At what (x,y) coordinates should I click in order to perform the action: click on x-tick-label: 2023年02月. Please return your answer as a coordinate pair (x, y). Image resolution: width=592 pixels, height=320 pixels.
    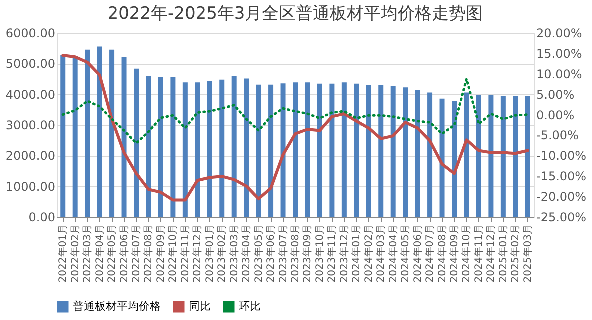
    Looking at the image, I should click on (222, 253).